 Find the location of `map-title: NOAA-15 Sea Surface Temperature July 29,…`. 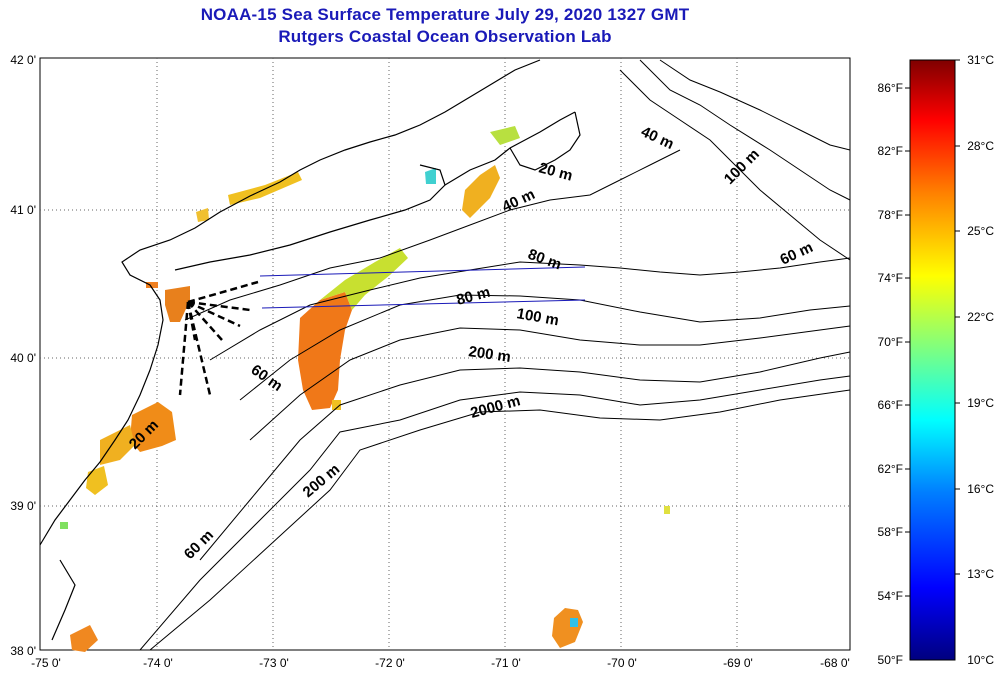

map-title: NOAA-15 Sea Surface Temperature July 29,… is located at coordinates (445, 14).